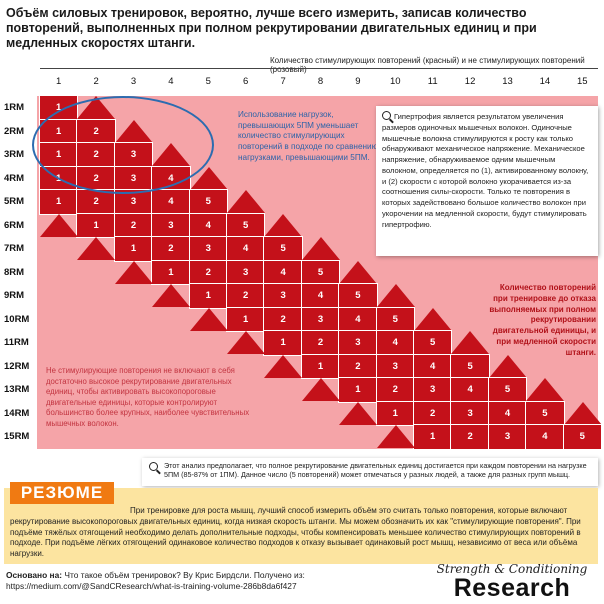 This screenshot has height=604, width=604. I want to click on column-number: 3, so click(133, 81).